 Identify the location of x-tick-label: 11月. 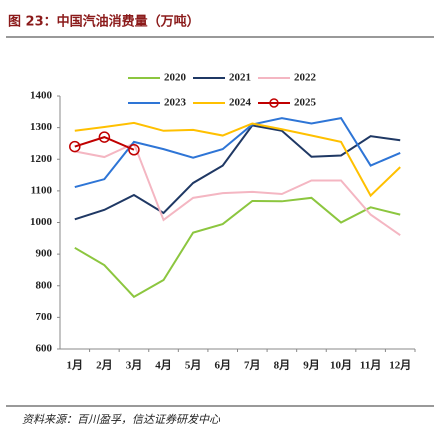
(370, 365).